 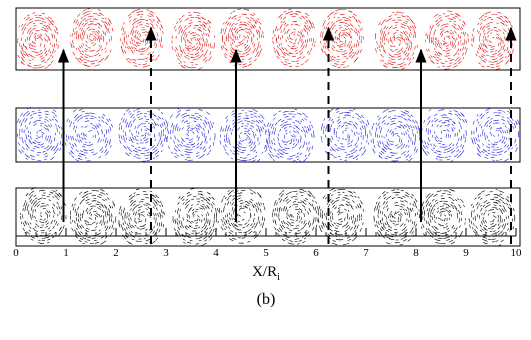 What do you see at coordinates (16, 253) in the screenshot?
I see `x-tick-label: 0` at bounding box center [16, 253].